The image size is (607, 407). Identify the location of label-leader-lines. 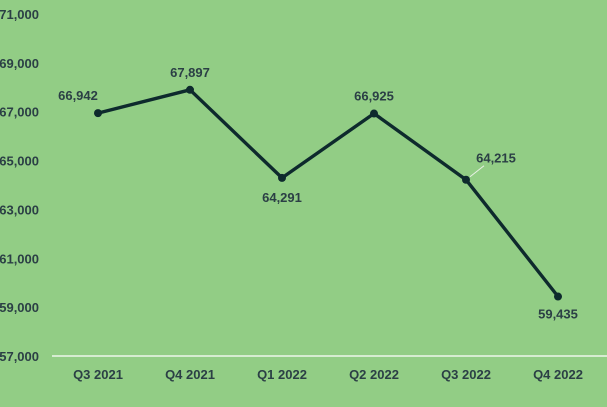
(477, 171).